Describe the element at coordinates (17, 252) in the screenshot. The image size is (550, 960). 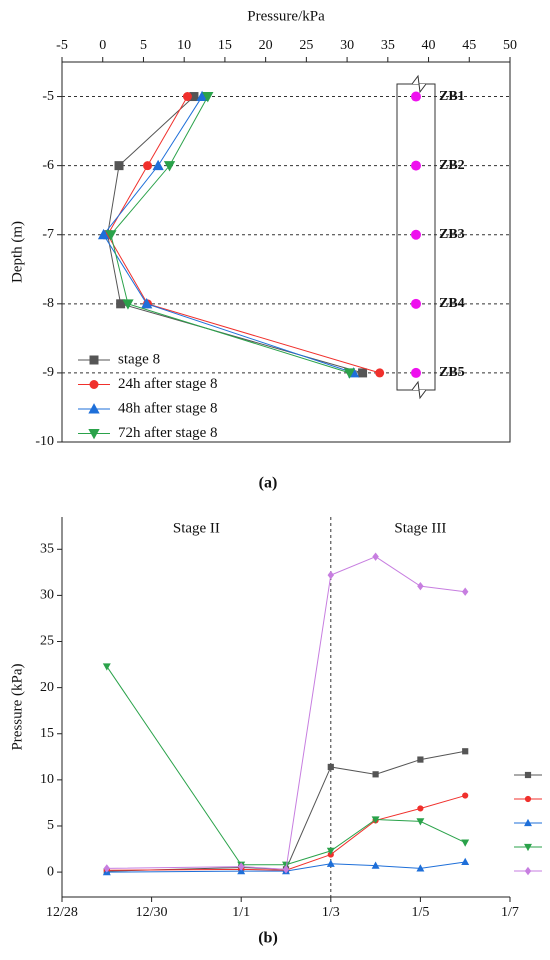
I see `y-axis-label: Depth (m)` at that location.